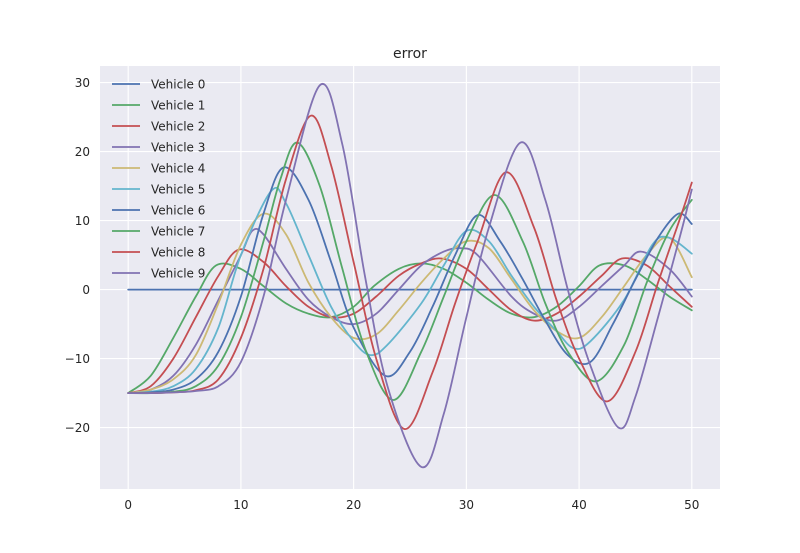  Describe the element at coordinates (77, 359) in the screenshot. I see `y-tick-label: −10` at that location.